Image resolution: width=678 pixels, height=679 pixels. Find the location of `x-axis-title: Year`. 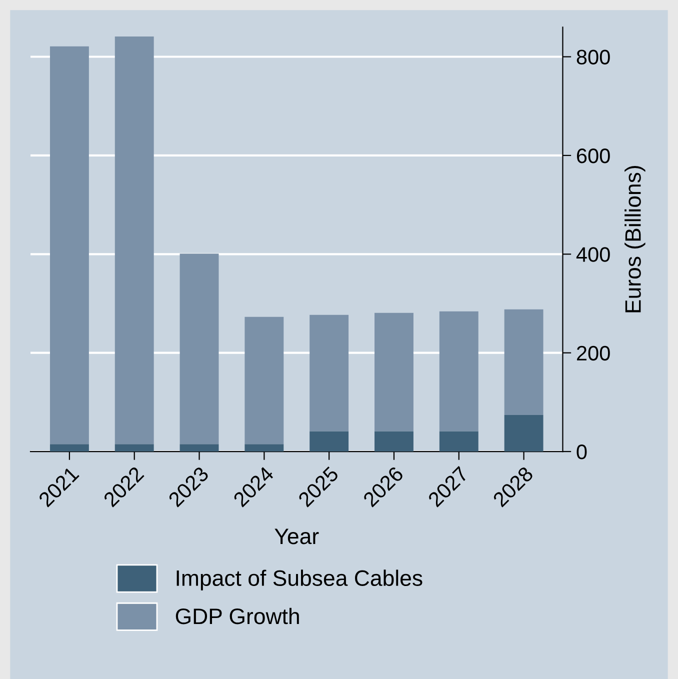

x-axis-title: Year is located at coordinates (296, 536).